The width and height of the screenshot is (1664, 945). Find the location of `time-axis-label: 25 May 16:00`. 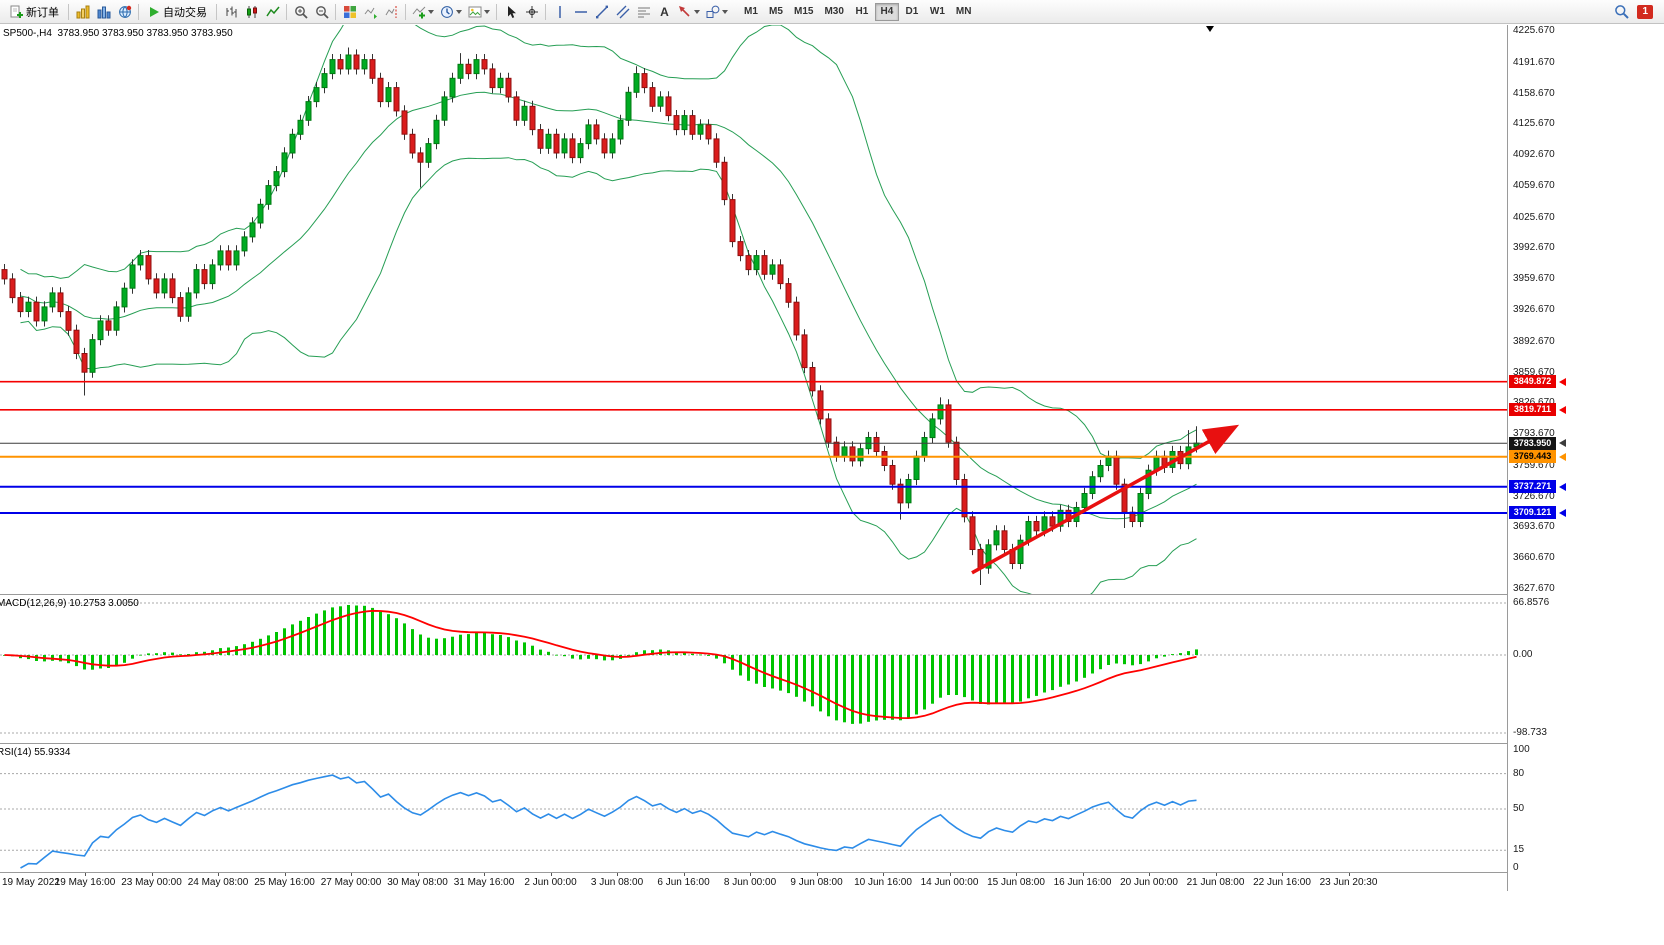

time-axis-label: 25 May 16:00 is located at coordinates (284, 882).